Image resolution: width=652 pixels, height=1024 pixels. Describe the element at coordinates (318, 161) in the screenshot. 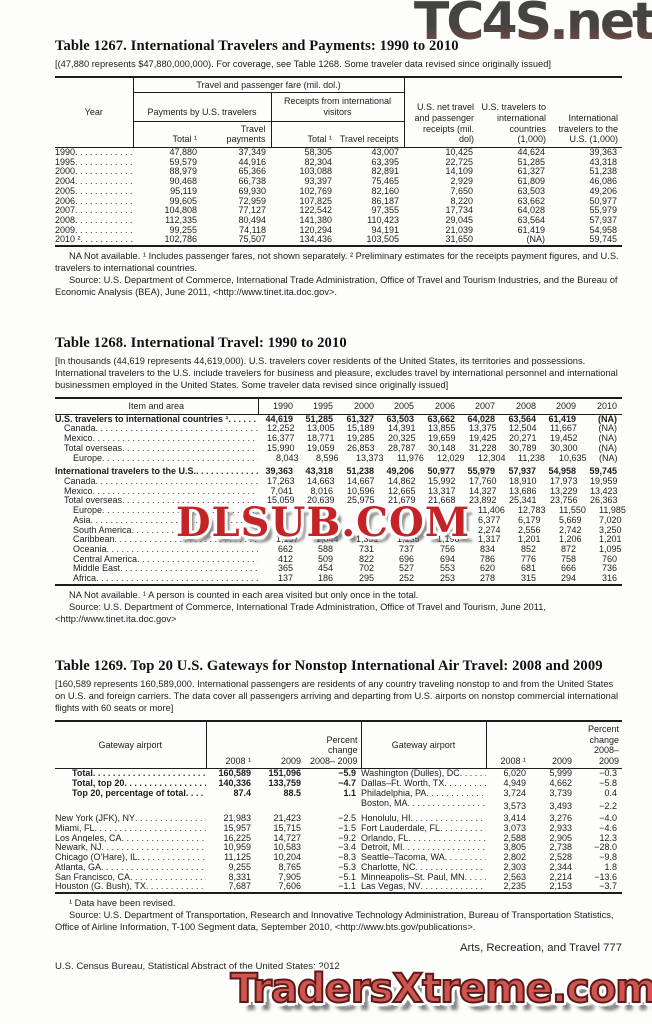

I see `cell: 82,304` at that location.